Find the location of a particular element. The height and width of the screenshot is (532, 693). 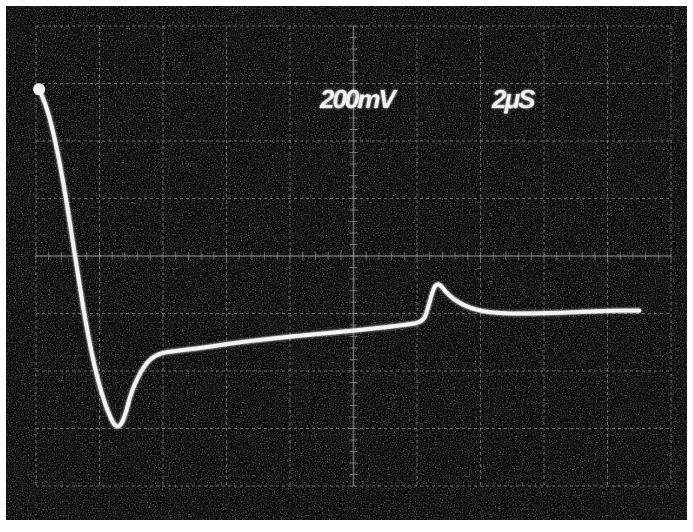

time-per-div-readout: 2μS is located at coordinates (514, 99).